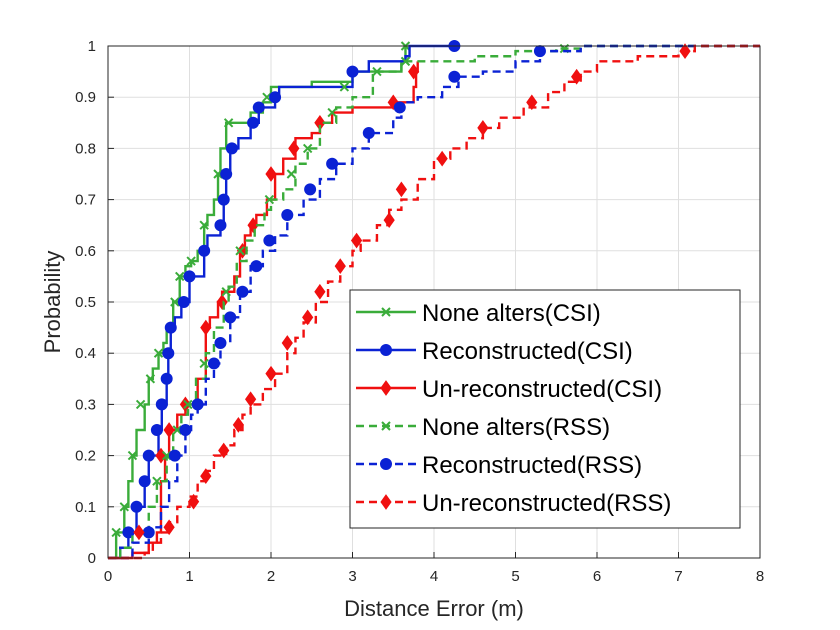 This screenshot has height=630, width=840. What do you see at coordinates (85, 97) in the screenshot?
I see `y-tick-label: 0.9` at bounding box center [85, 97].